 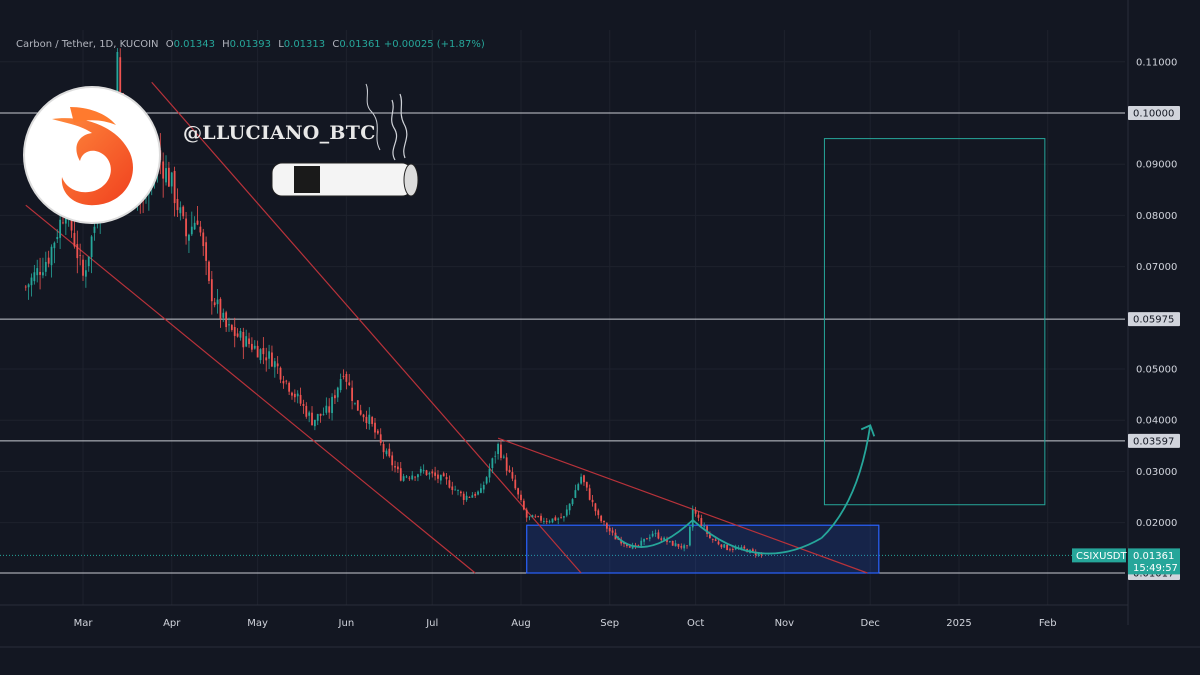 What do you see at coordinates (1156, 370) in the screenshot?
I see `price-tick-label: 0.05000` at bounding box center [1156, 370].